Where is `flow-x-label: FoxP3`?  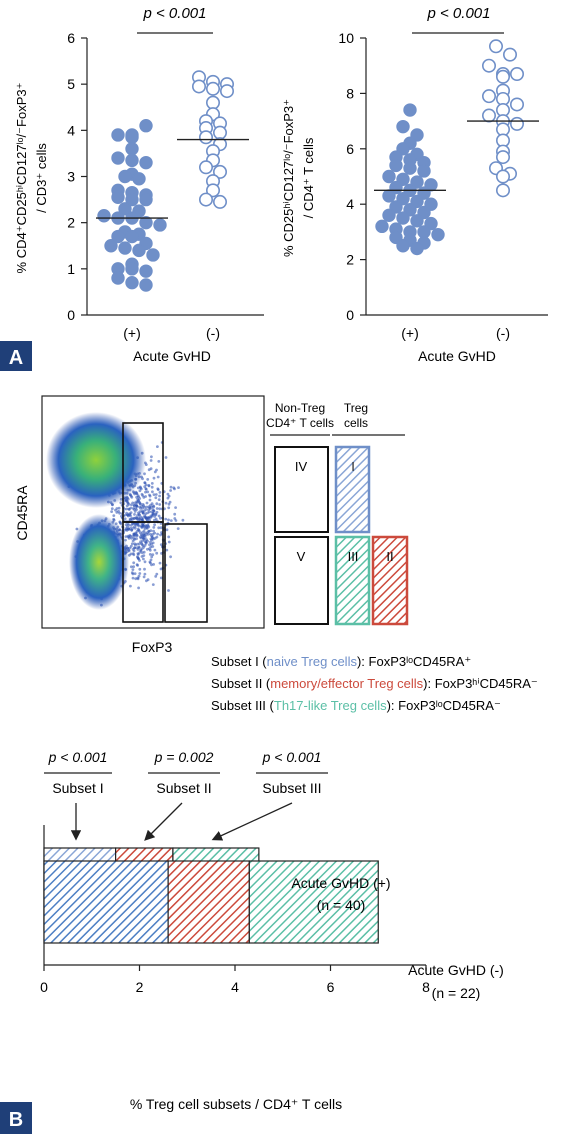 flow-x-label: FoxP3 is located at coordinates (152, 647).